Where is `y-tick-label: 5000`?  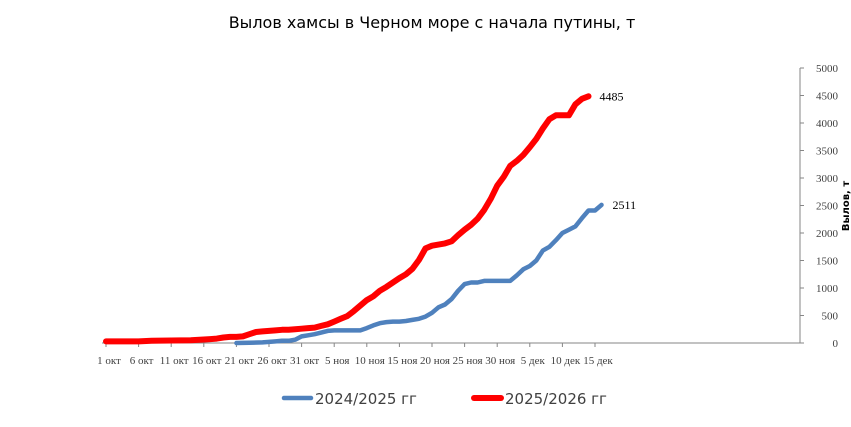 y-tick-label: 5000 is located at coordinates (827, 69).